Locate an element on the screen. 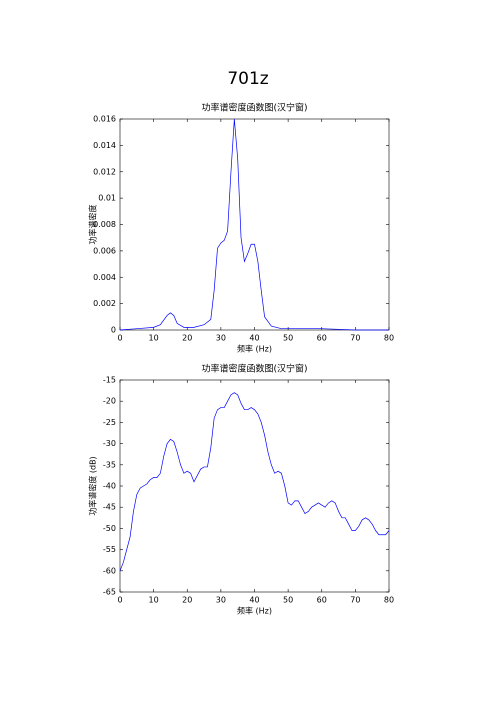  y-axis-label: 功率谱密度 is located at coordinates (93, 225).